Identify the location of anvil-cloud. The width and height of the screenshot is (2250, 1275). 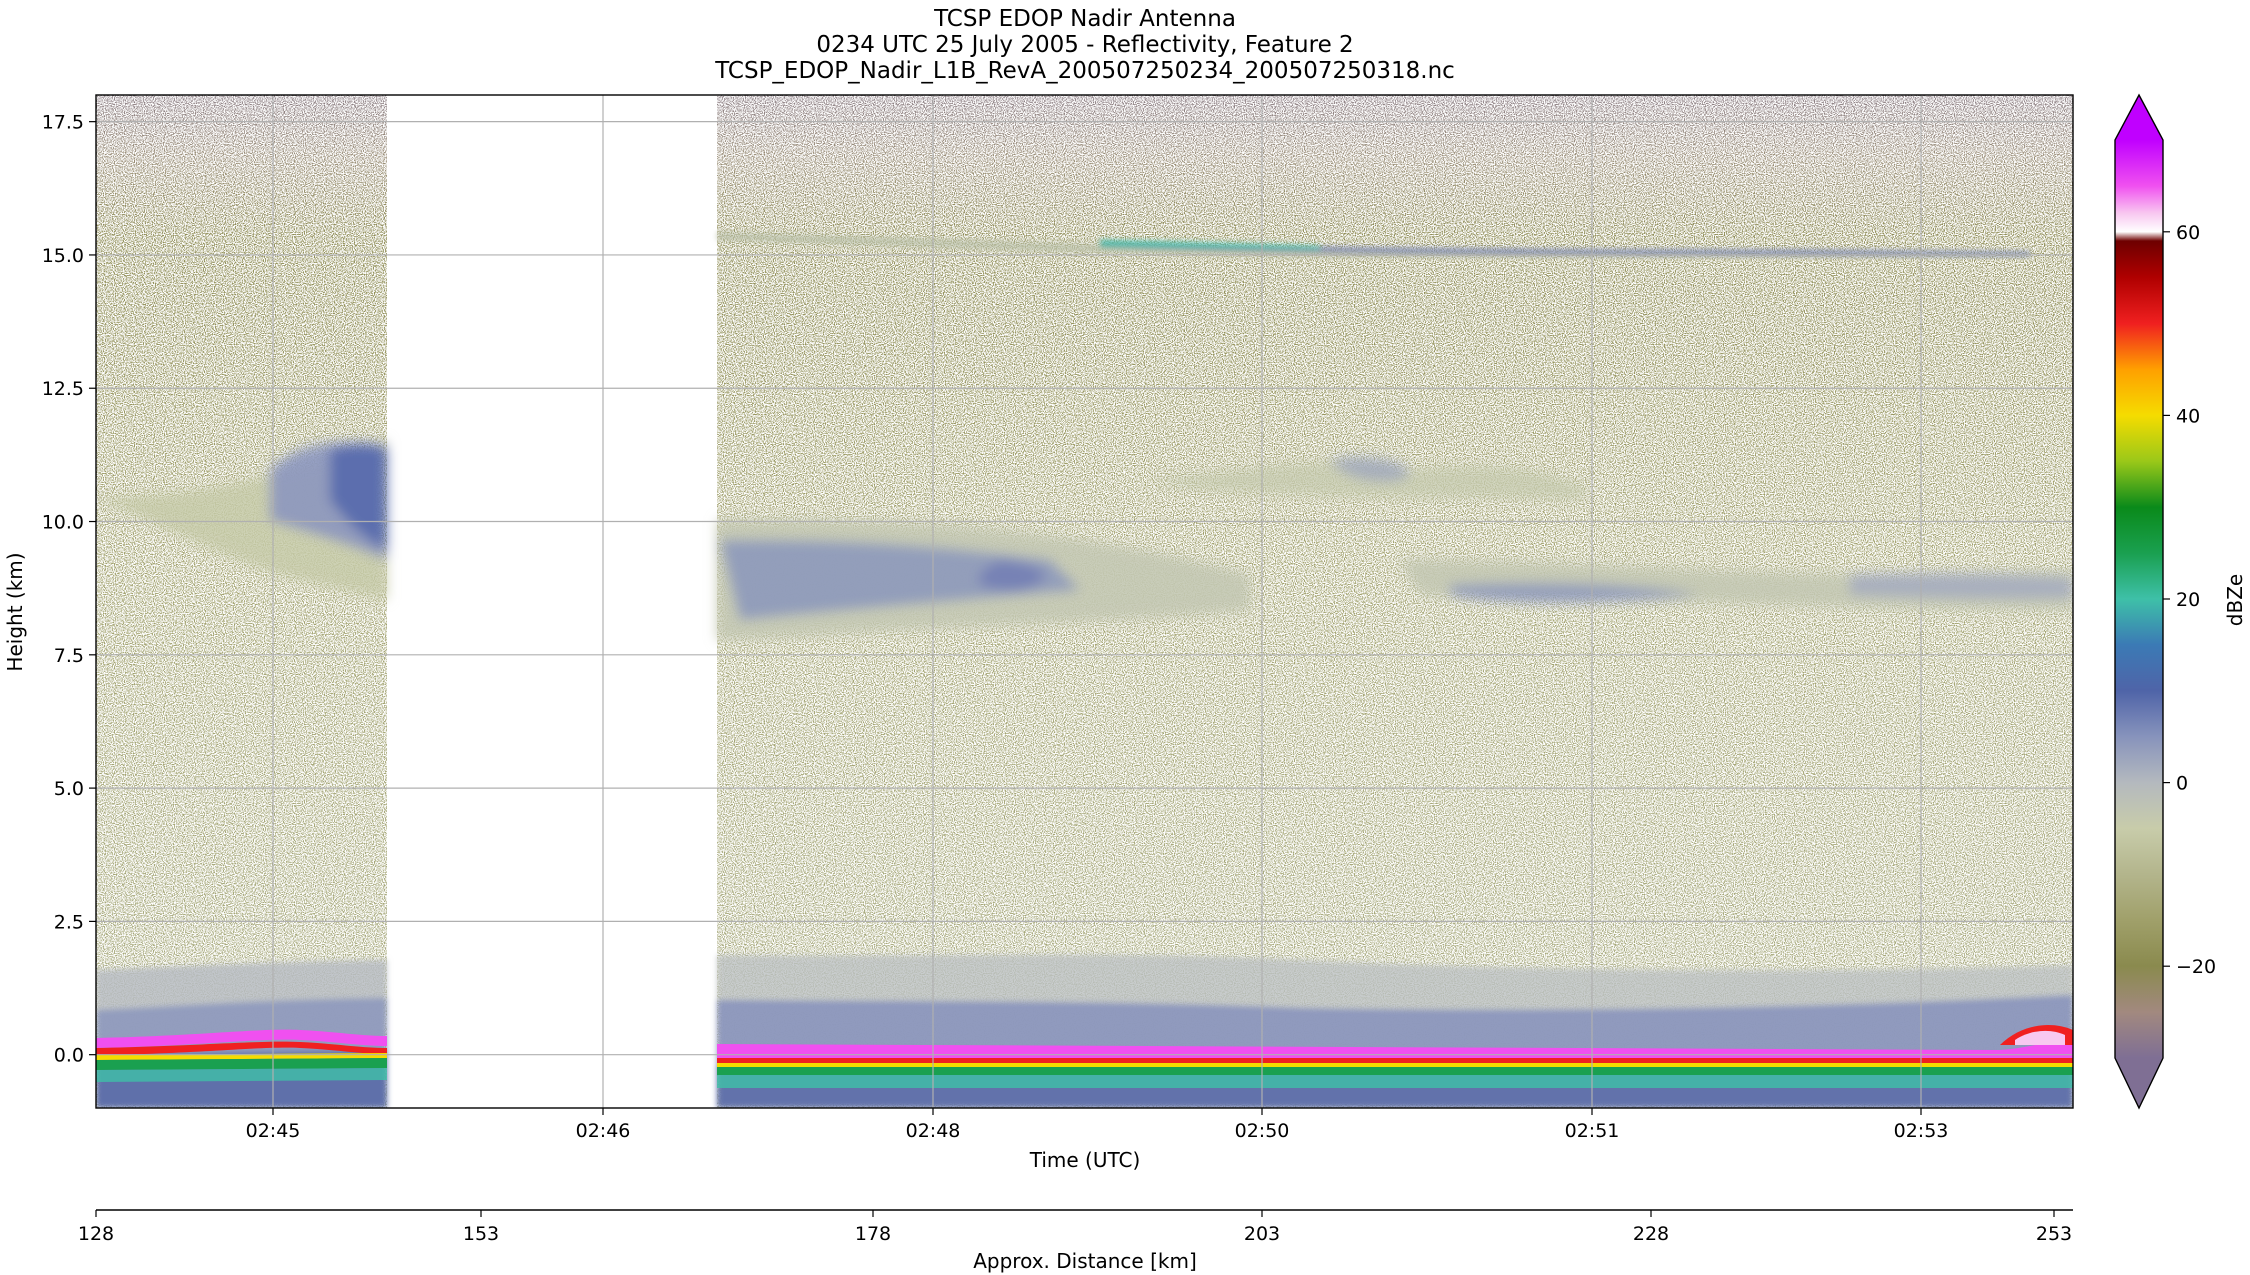
(1084, 540).